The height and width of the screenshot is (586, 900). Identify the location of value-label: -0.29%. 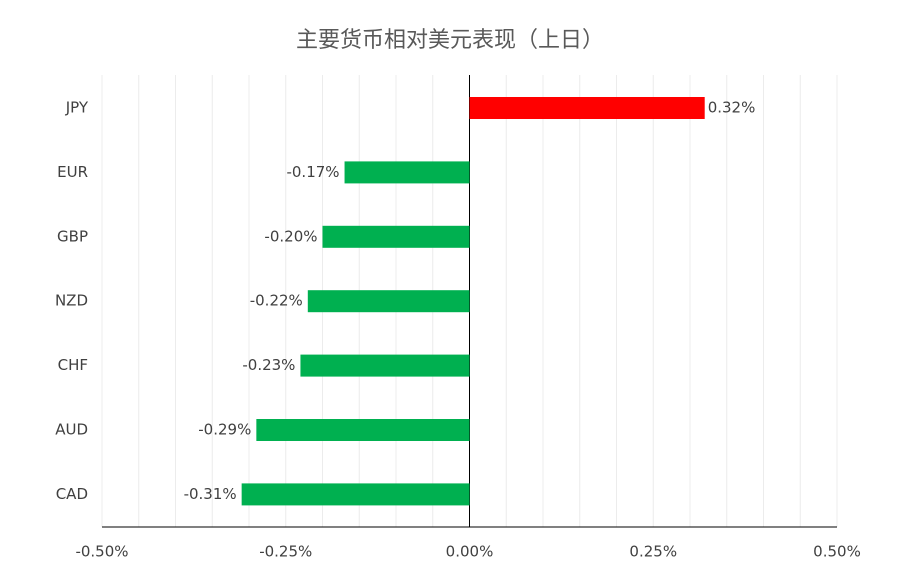
(224, 430).